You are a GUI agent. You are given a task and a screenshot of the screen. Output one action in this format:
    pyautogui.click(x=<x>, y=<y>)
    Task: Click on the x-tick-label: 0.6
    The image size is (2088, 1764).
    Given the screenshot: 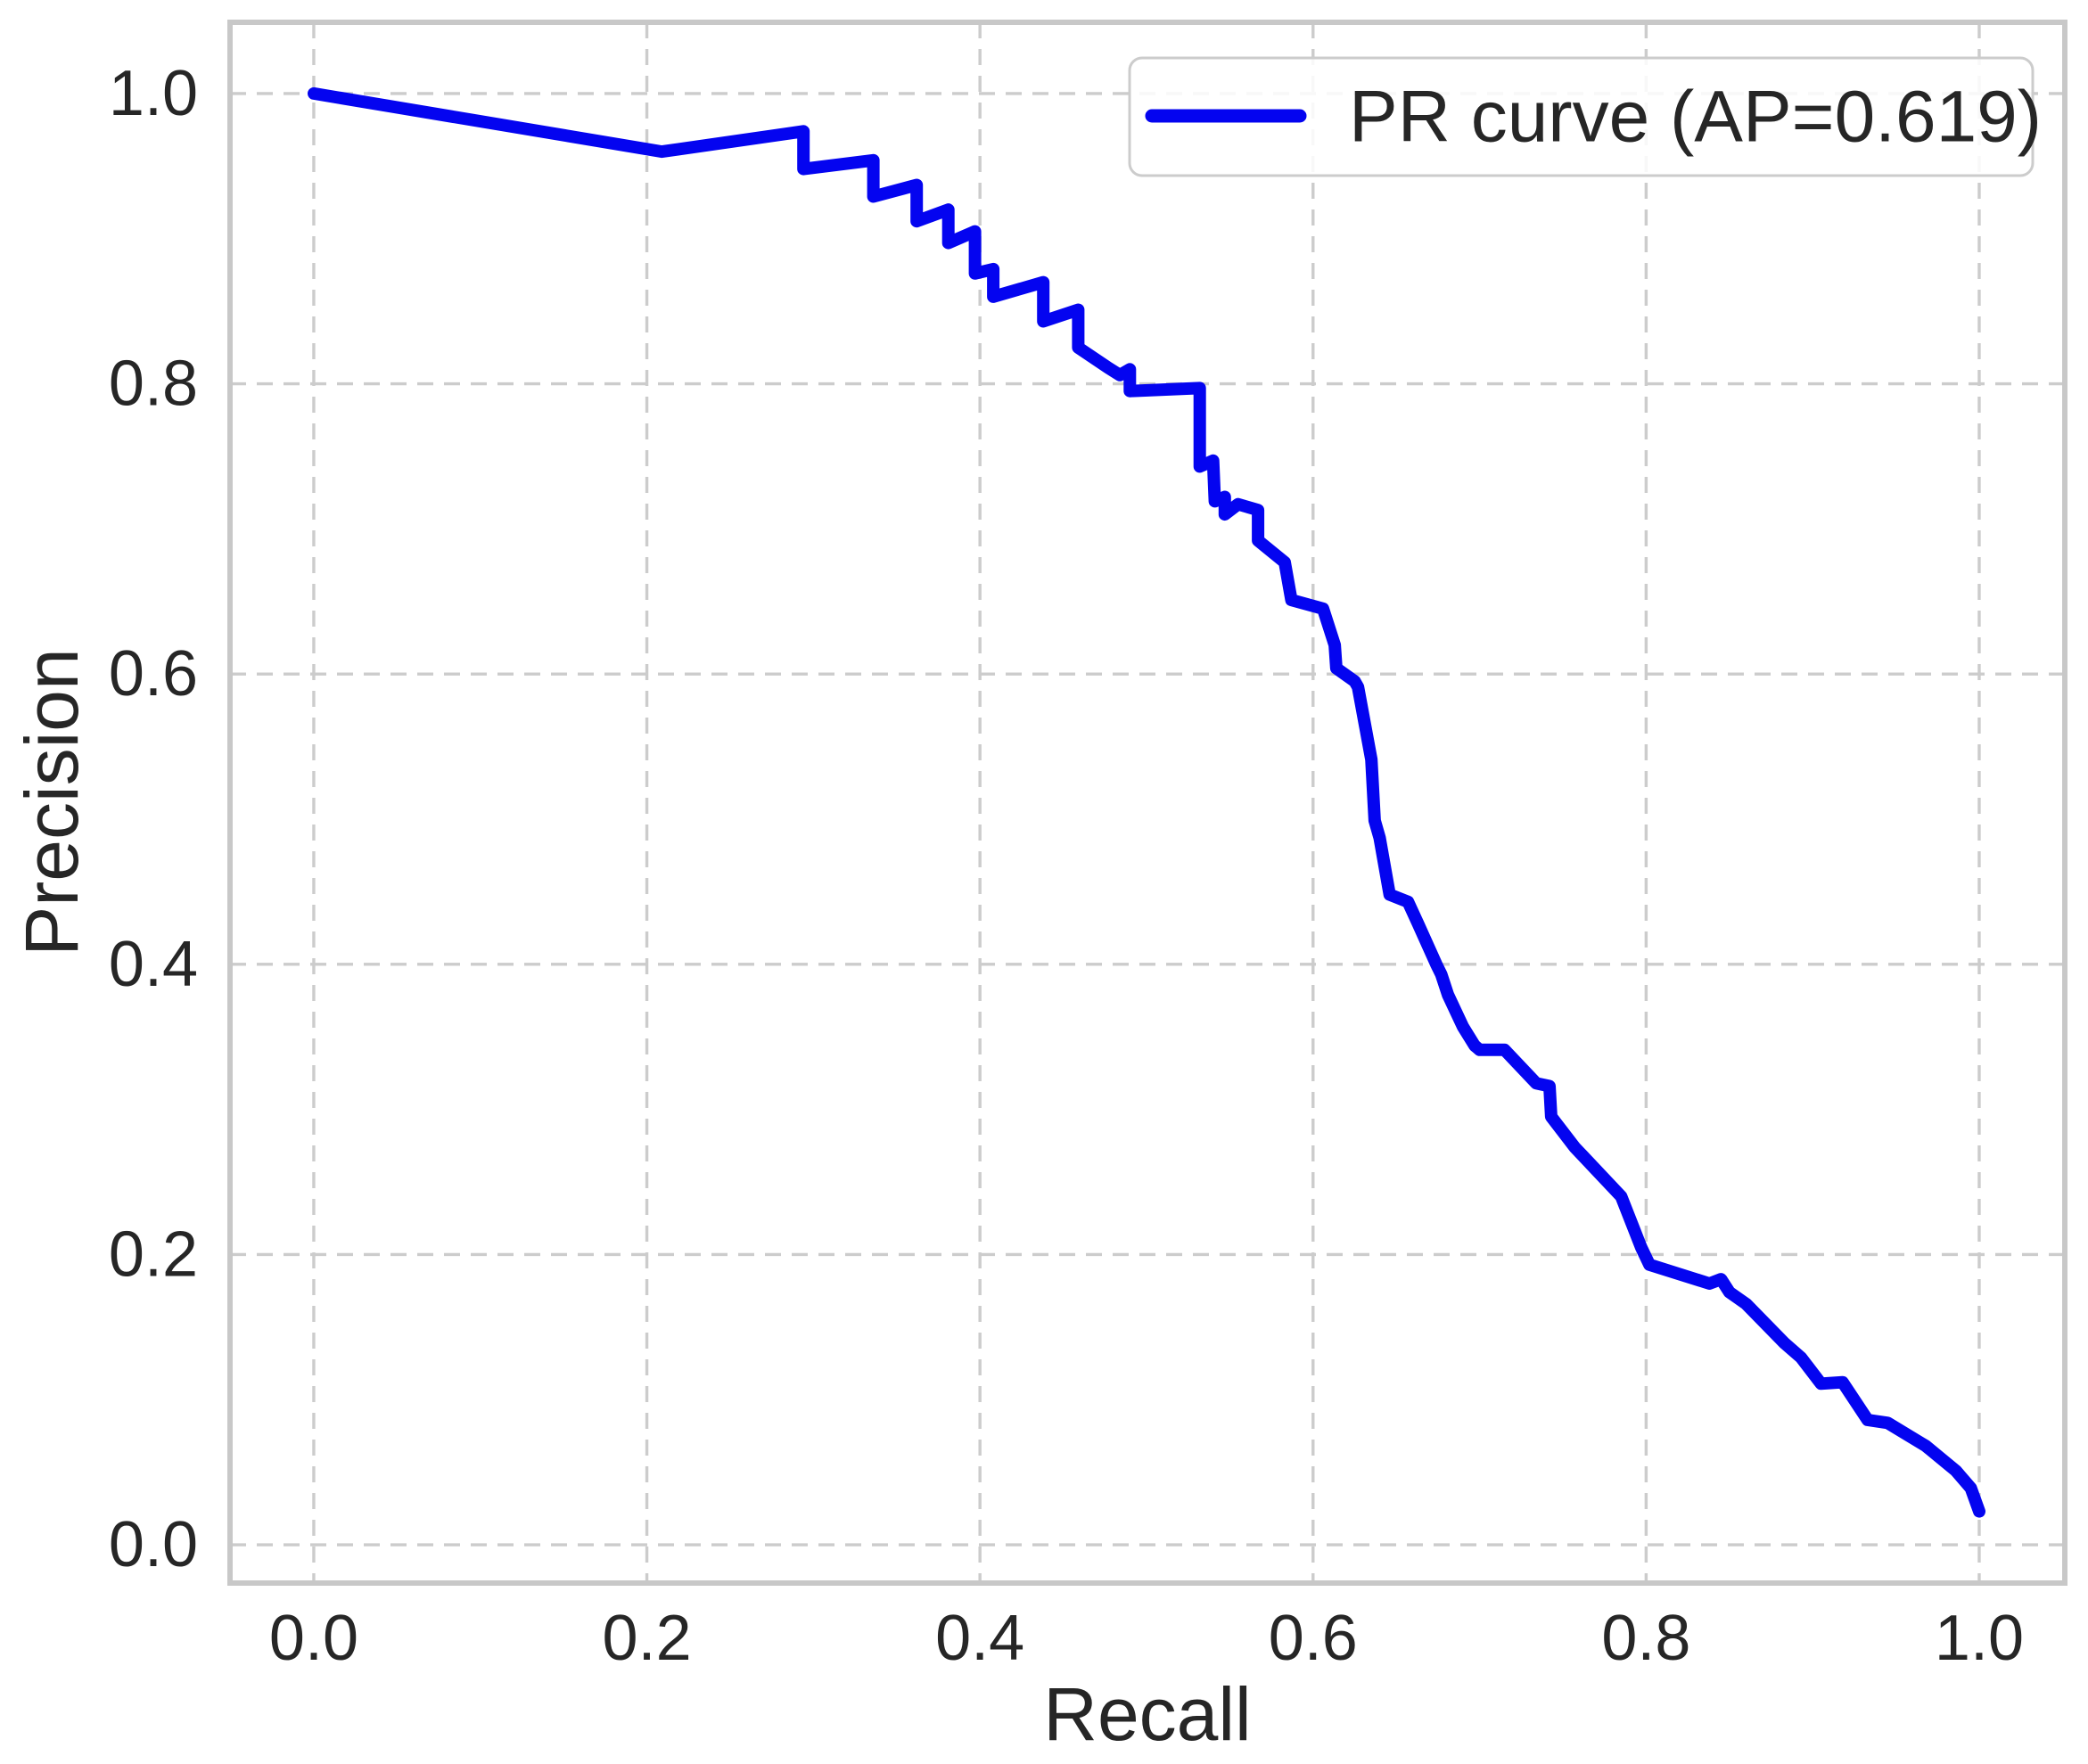 What is the action you would take?
    pyautogui.click(x=1313, y=1638)
    